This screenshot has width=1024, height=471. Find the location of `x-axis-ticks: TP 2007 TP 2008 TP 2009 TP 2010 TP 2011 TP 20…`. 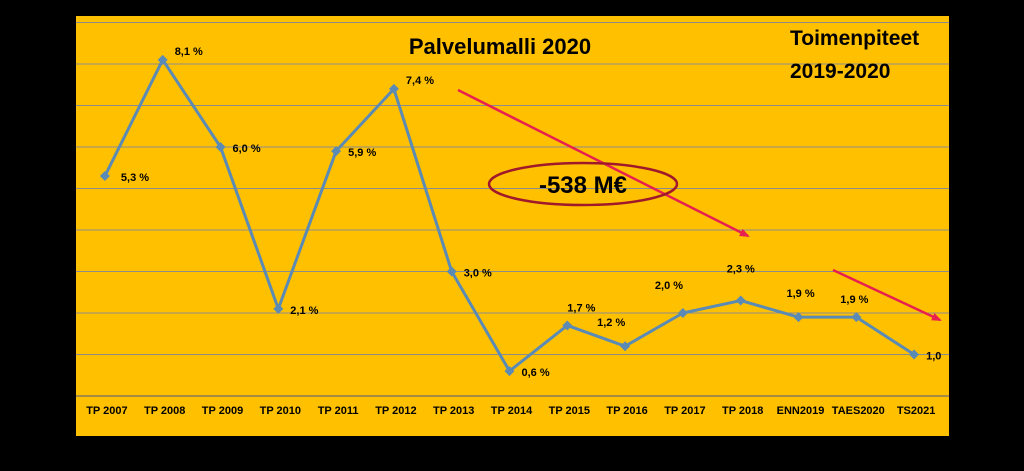

x-axis-ticks: TP 2007 TP 2008 TP 2009 TP 2010 TP 2011 TP 20… is located at coordinates (510, 411).